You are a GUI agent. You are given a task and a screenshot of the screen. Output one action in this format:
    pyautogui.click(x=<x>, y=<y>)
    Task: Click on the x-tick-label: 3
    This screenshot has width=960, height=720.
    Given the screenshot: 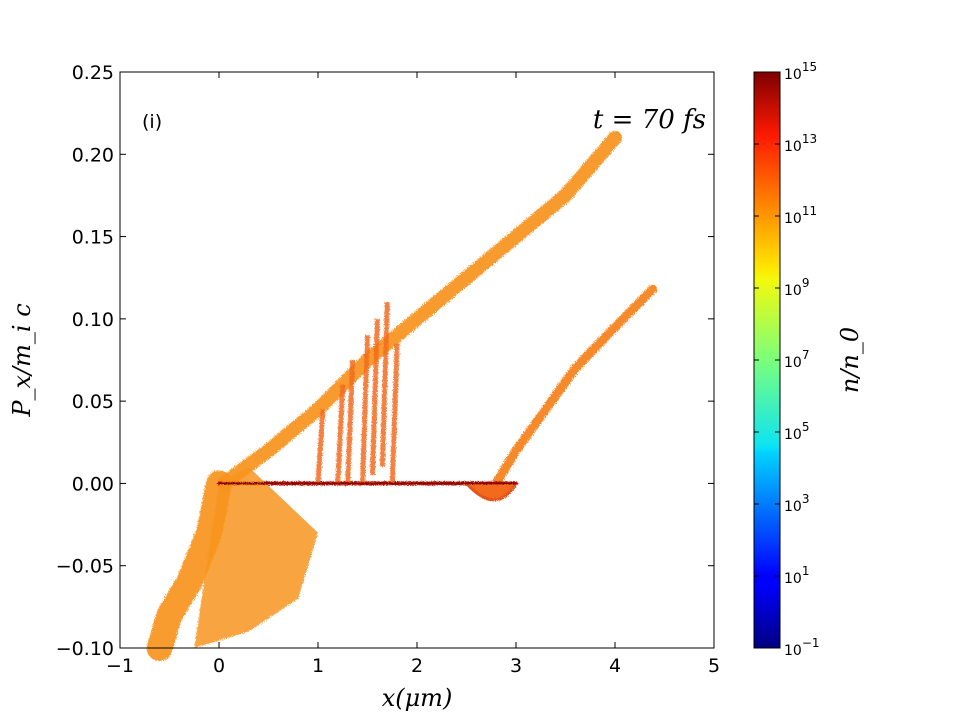 What is the action you would take?
    pyautogui.click(x=516, y=666)
    